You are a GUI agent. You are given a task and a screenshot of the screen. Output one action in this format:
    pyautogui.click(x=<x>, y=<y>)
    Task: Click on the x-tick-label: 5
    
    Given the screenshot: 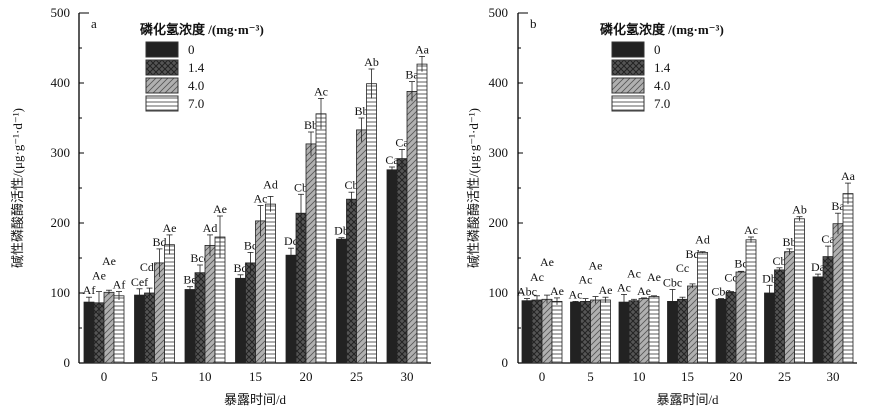 What is the action you would take?
    pyautogui.click(x=154, y=376)
    